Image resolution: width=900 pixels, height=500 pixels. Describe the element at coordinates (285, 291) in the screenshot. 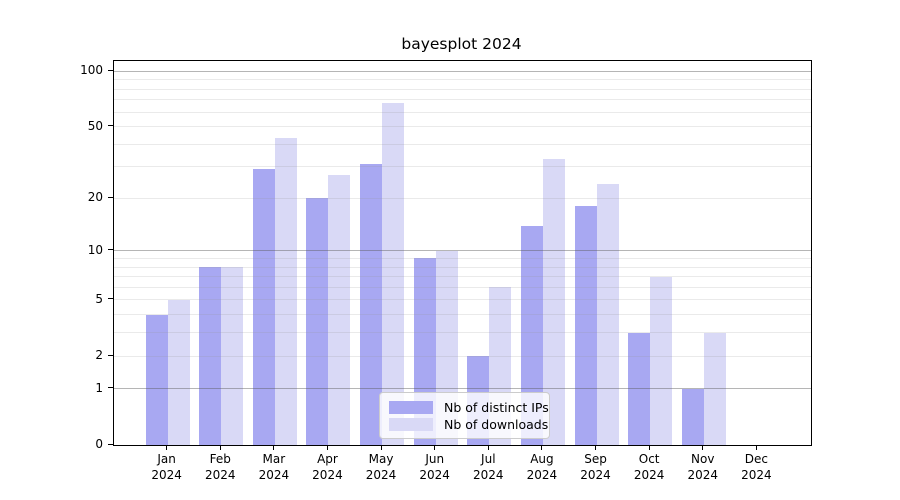

I see `bar-nb-of-downloads-mar` at that location.